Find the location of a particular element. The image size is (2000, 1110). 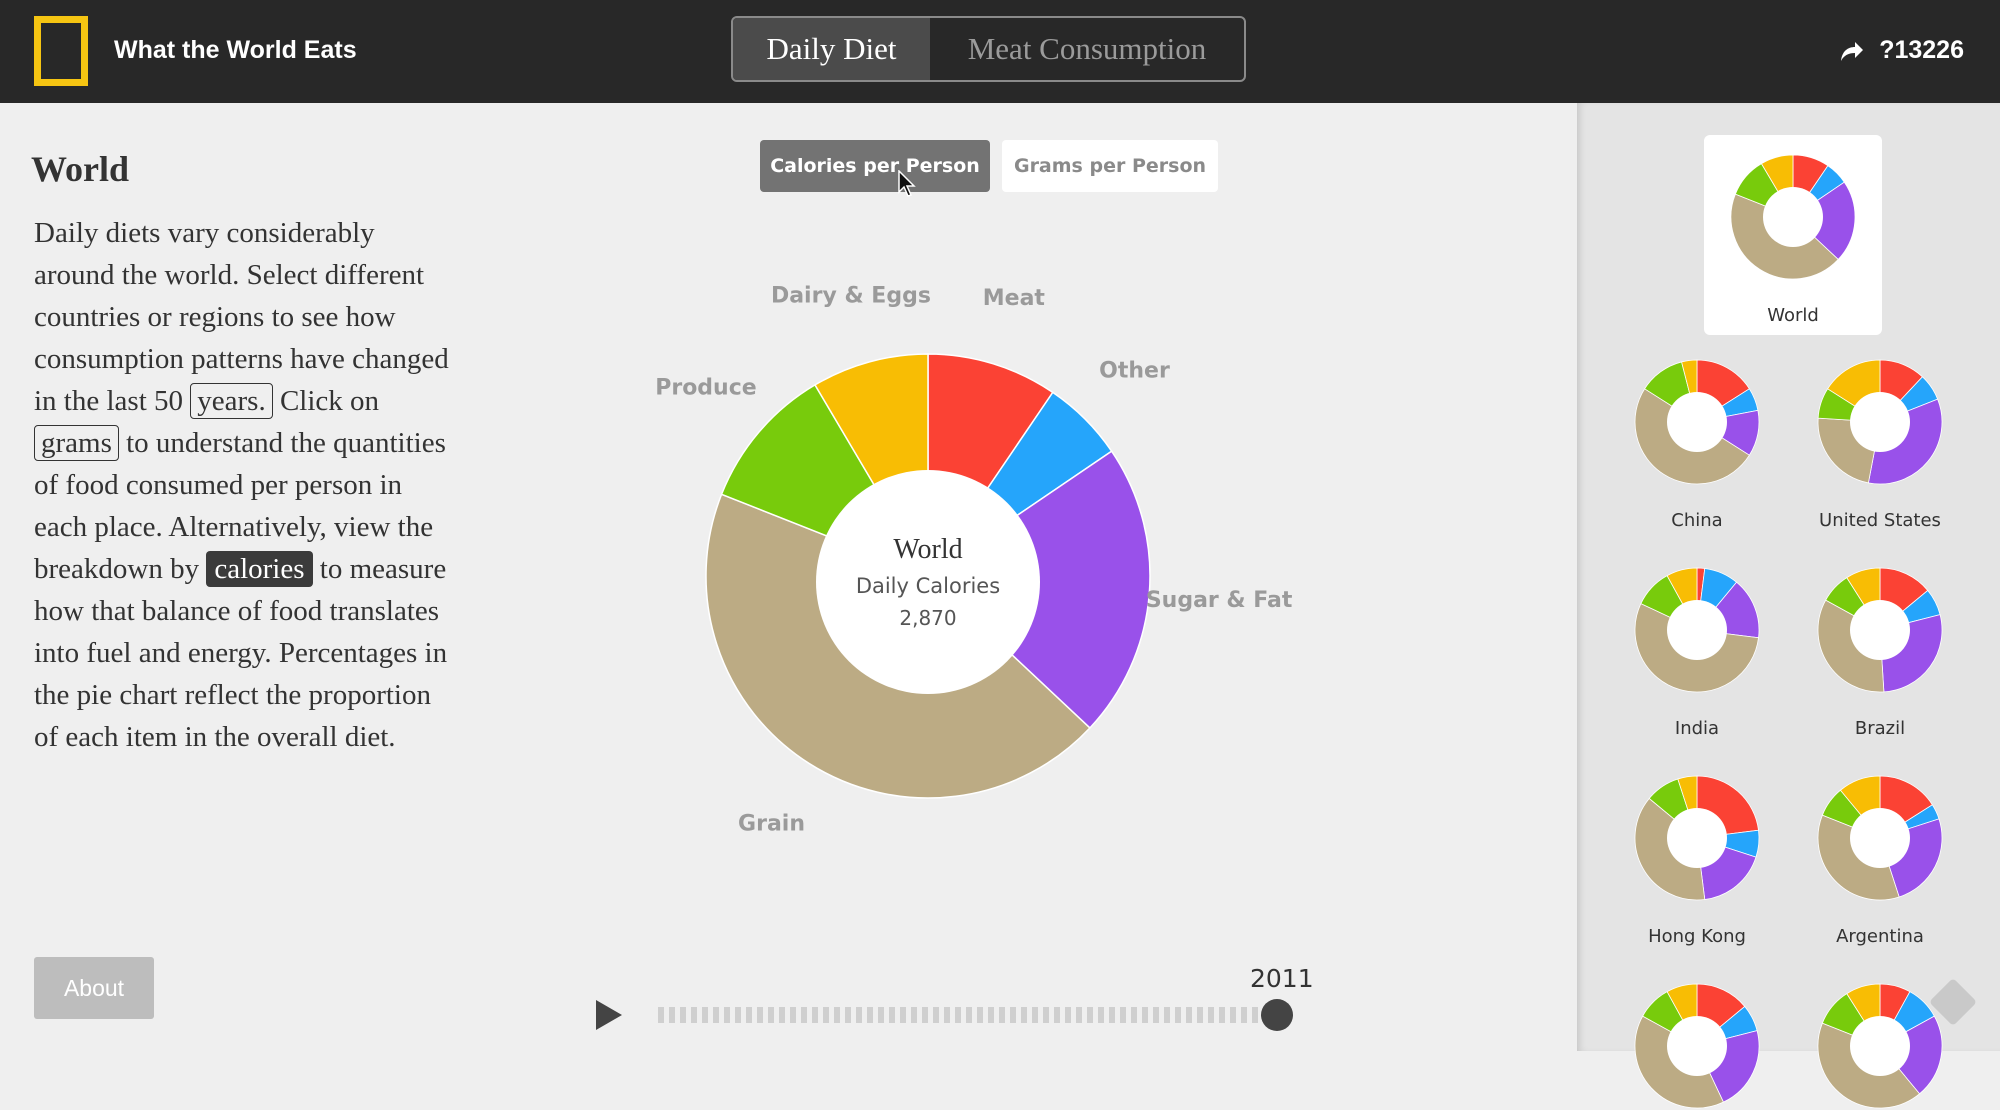

timeline-track is located at coordinates (963, 1015).